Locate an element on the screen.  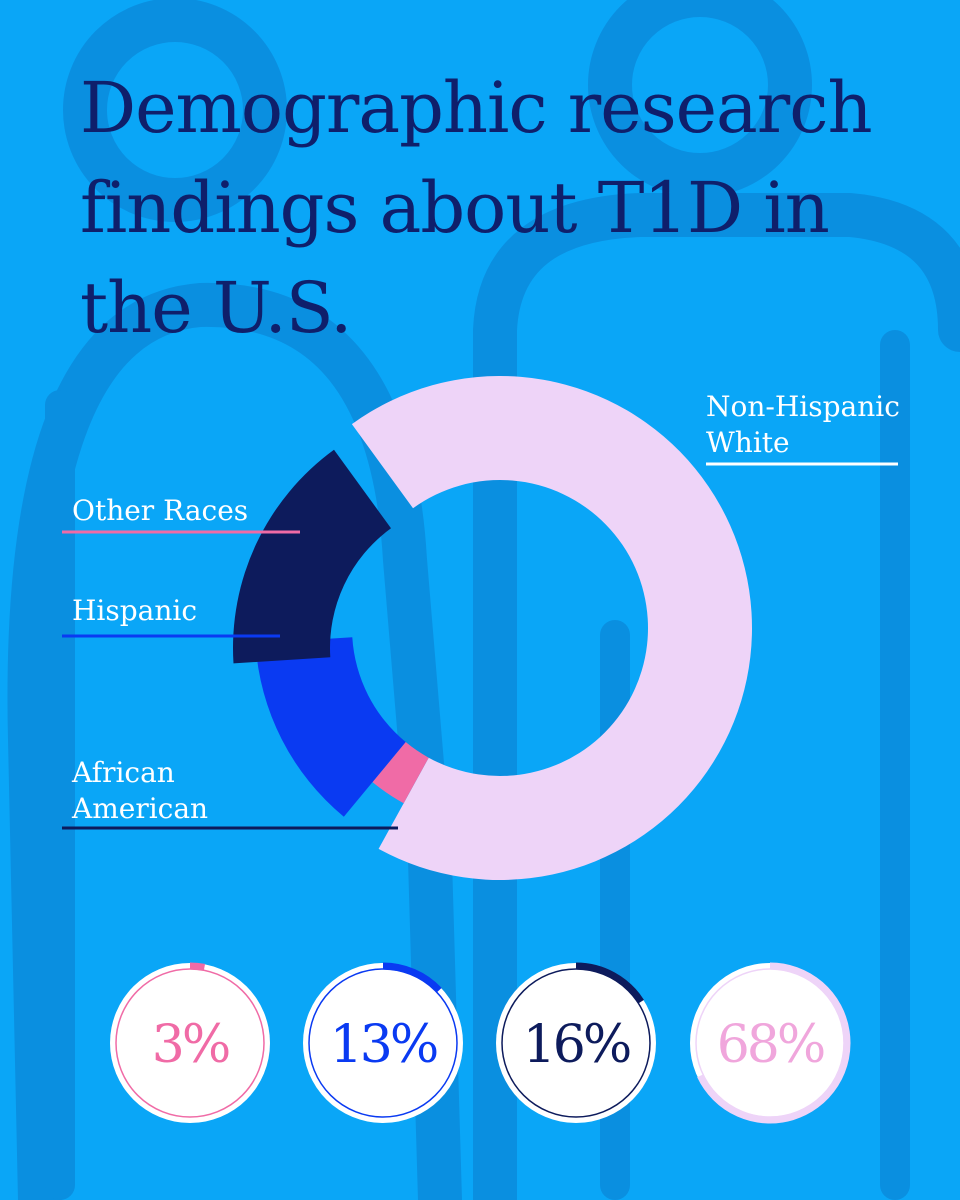
percent-badge-non-hispanic-white: 68% is located at coordinates (770, 1043).